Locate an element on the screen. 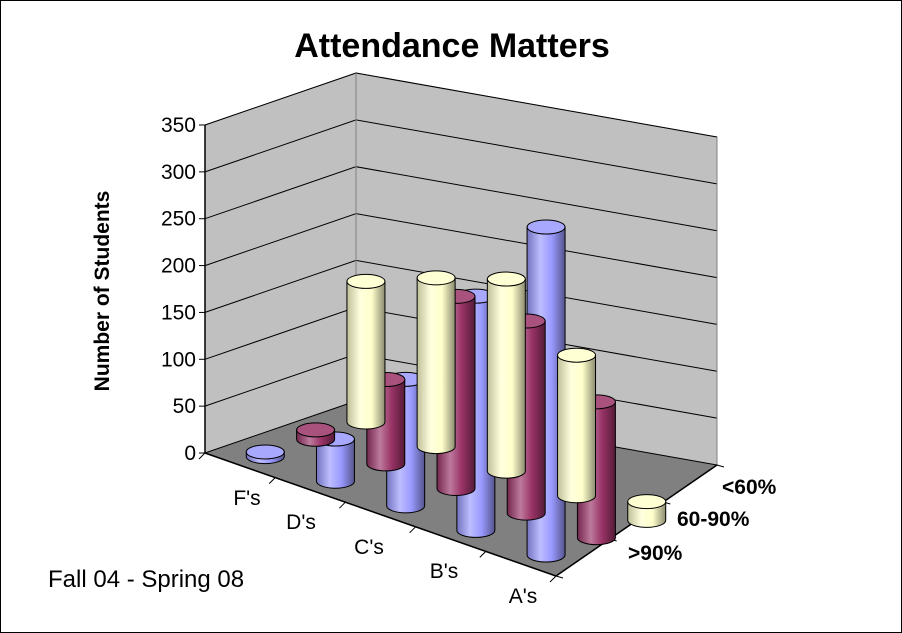 Image resolution: width=902 pixels, height=633 pixels. y-tick-label: 250 is located at coordinates (178, 219).